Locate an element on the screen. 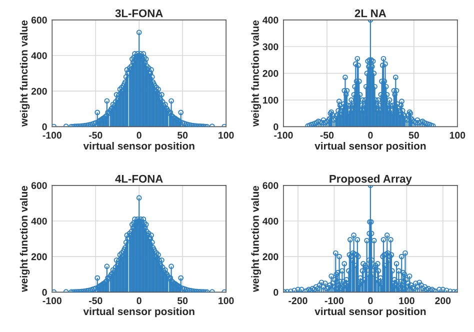 The image size is (474, 332). y-tick-label: 100 is located at coordinates (270, 100).